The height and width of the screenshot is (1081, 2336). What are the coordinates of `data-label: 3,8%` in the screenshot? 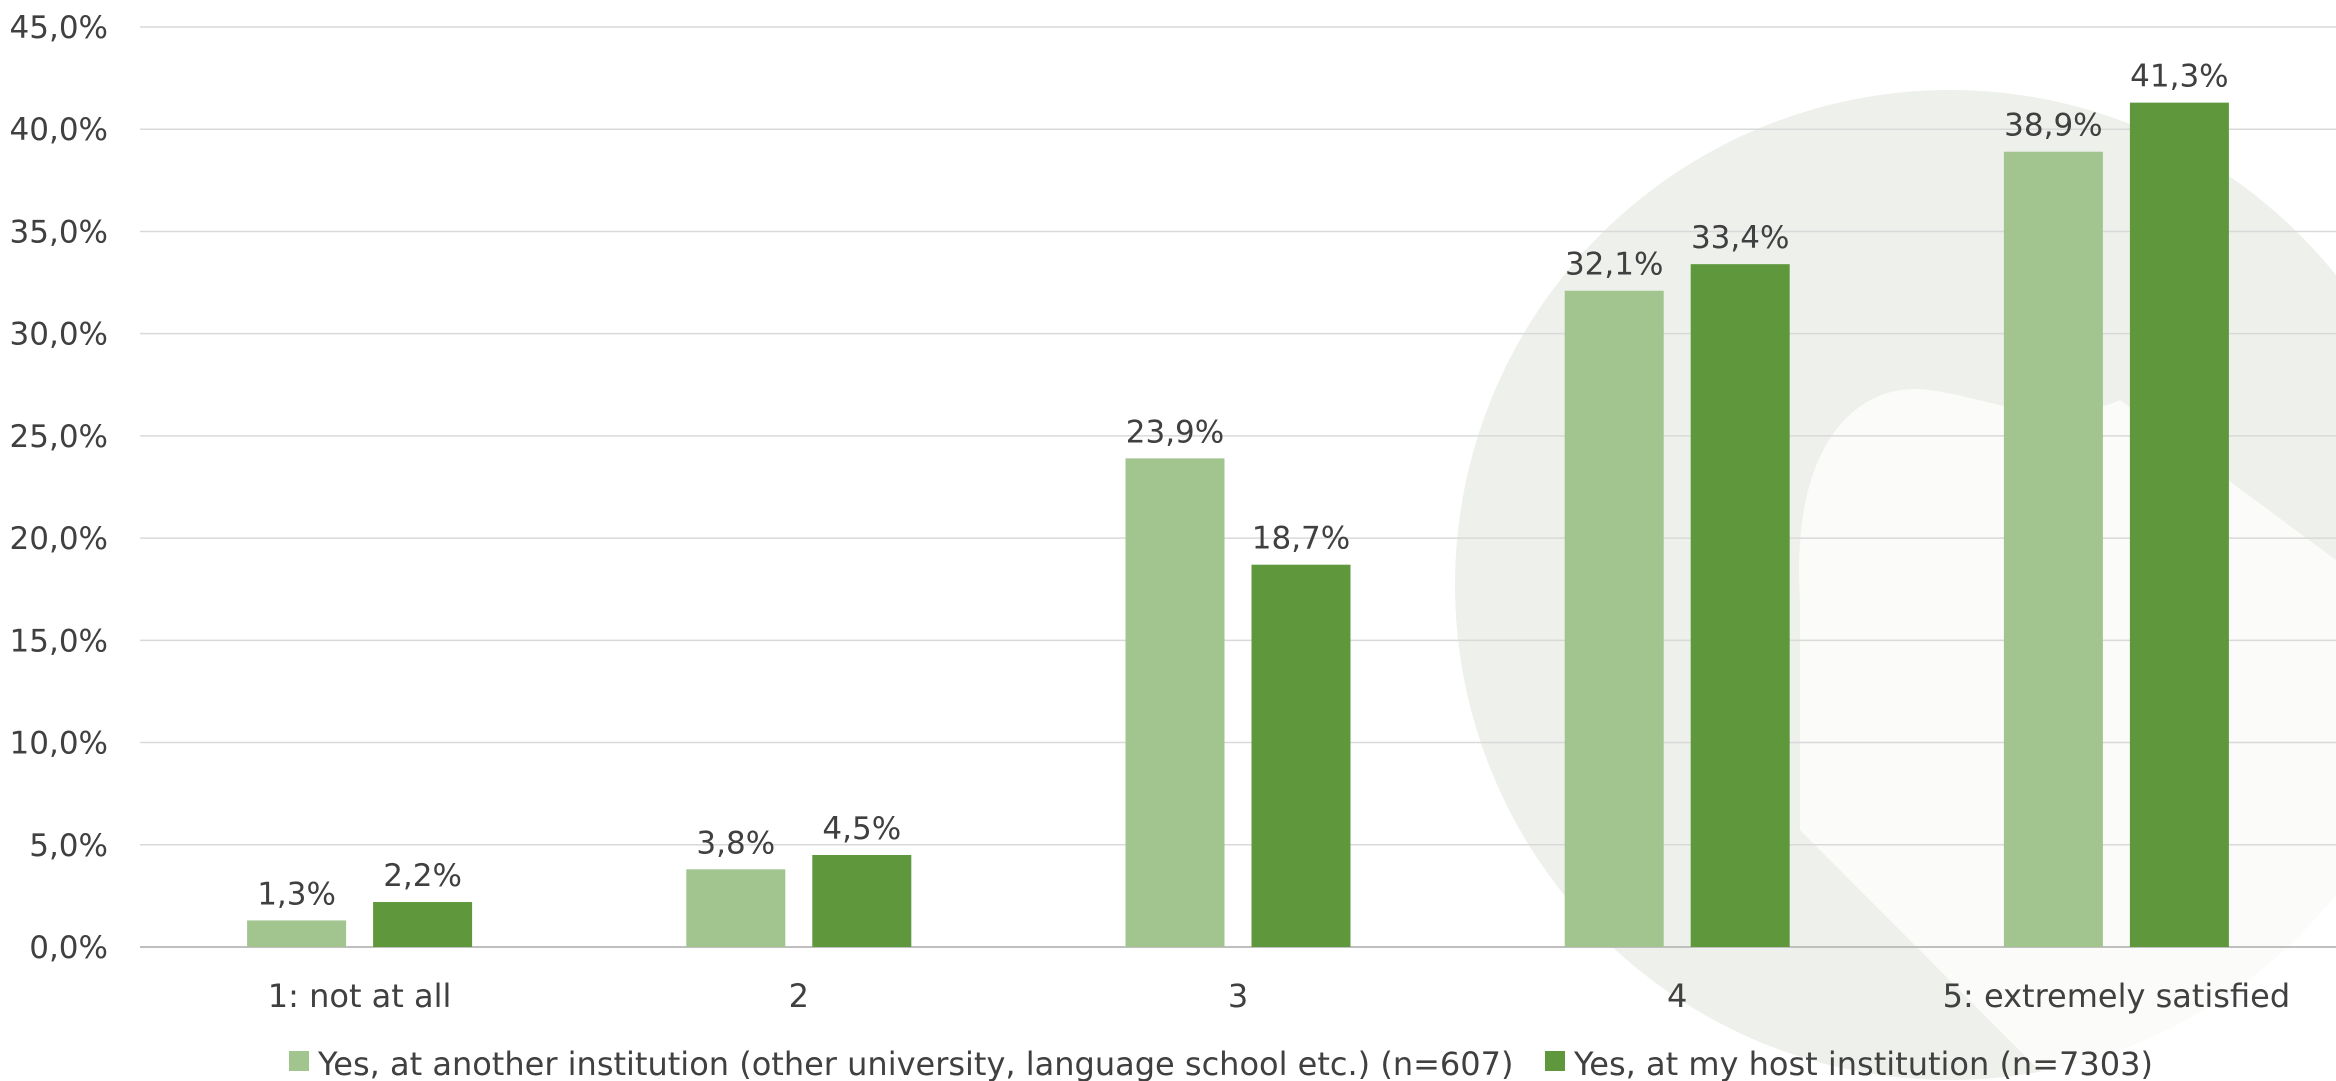 It's located at (735, 843).